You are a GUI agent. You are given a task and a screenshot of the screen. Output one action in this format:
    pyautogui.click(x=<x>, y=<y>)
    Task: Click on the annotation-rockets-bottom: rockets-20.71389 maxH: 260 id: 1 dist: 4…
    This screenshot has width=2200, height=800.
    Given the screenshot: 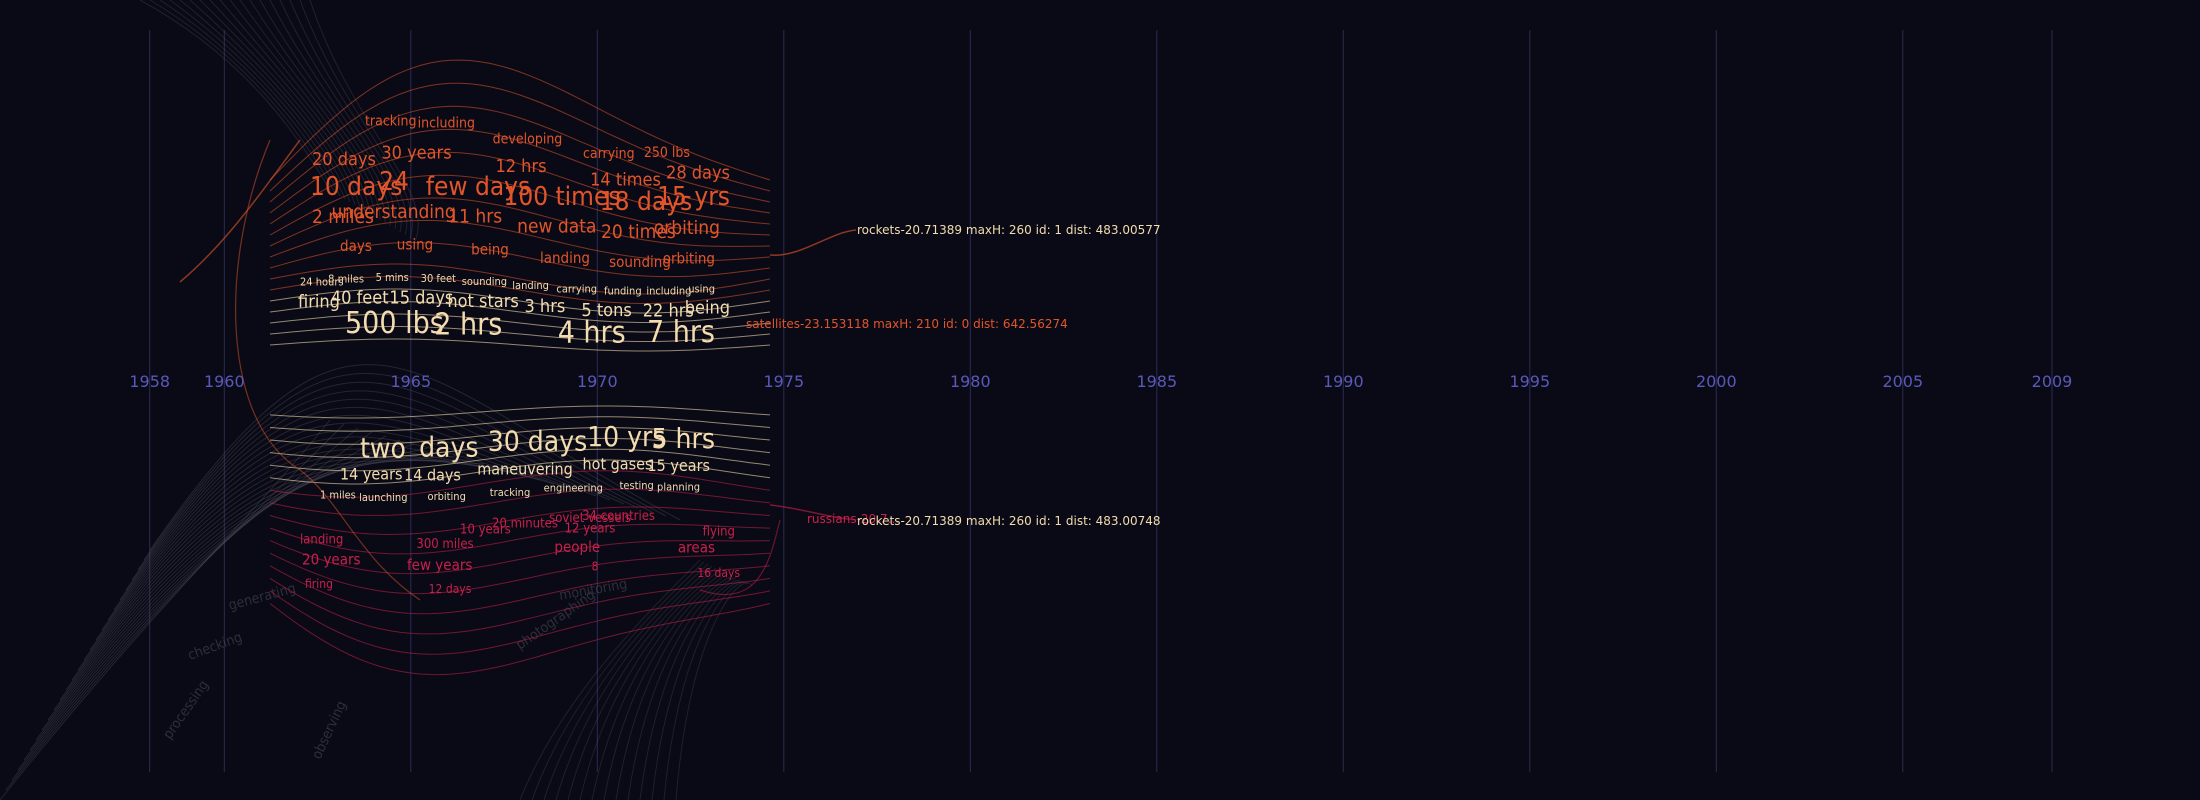 What is the action you would take?
    pyautogui.click(x=1009, y=521)
    